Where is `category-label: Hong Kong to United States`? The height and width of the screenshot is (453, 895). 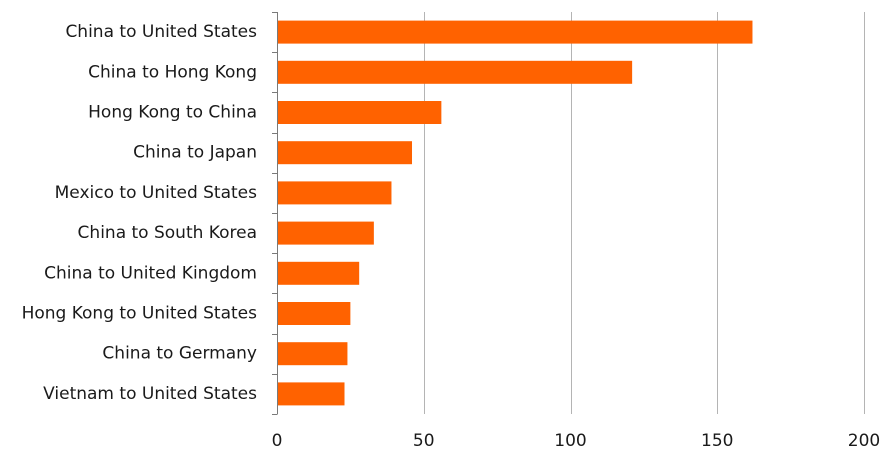 category-label: Hong Kong to United States is located at coordinates (140, 314).